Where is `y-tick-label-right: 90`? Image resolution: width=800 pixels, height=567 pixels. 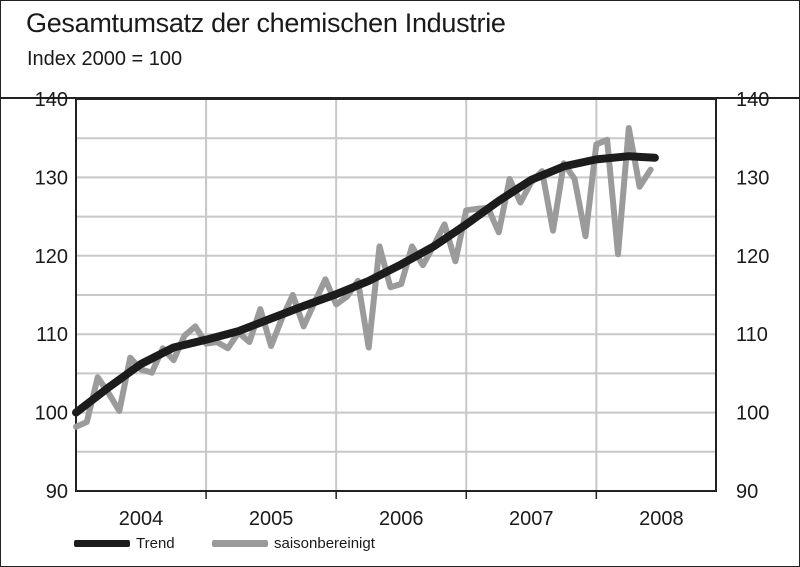
y-tick-label-right: 90 is located at coordinates (747, 492).